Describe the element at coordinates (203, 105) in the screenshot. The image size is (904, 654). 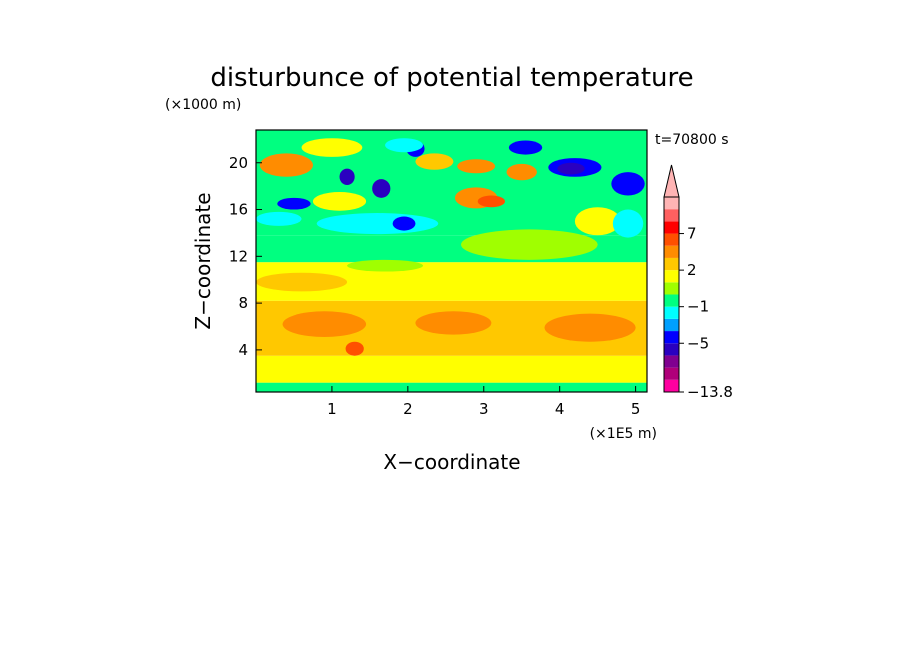
I see `y-unit-label: (×1000 m)` at that location.